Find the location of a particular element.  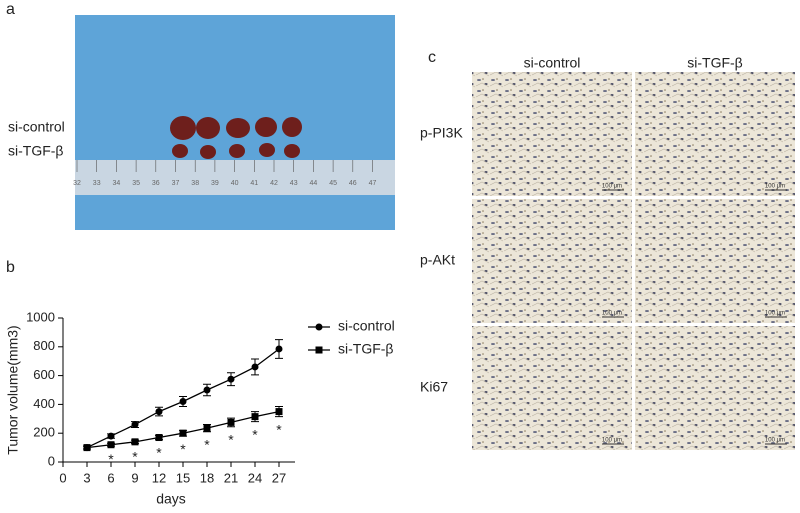

tumors is located at coordinates (236, 137).